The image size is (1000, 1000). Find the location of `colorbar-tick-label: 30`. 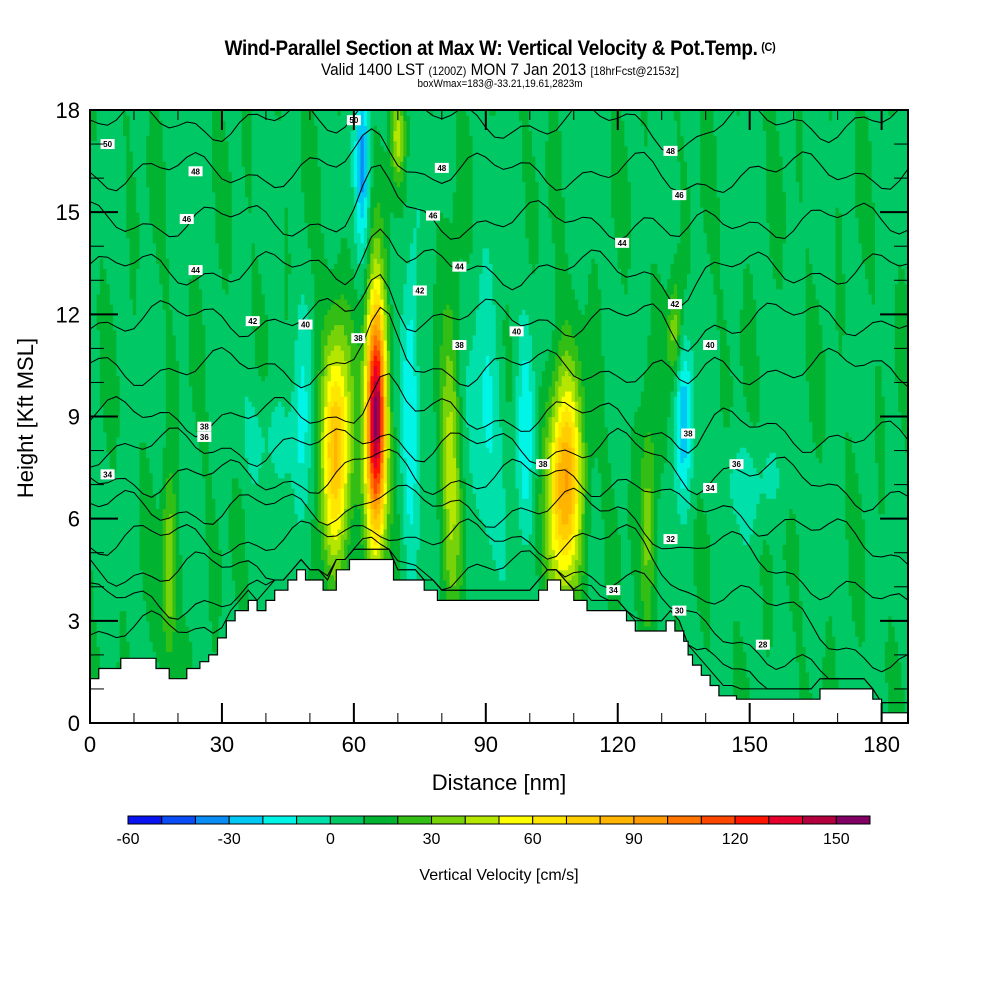

colorbar-tick-label: 30 is located at coordinates (432, 839).